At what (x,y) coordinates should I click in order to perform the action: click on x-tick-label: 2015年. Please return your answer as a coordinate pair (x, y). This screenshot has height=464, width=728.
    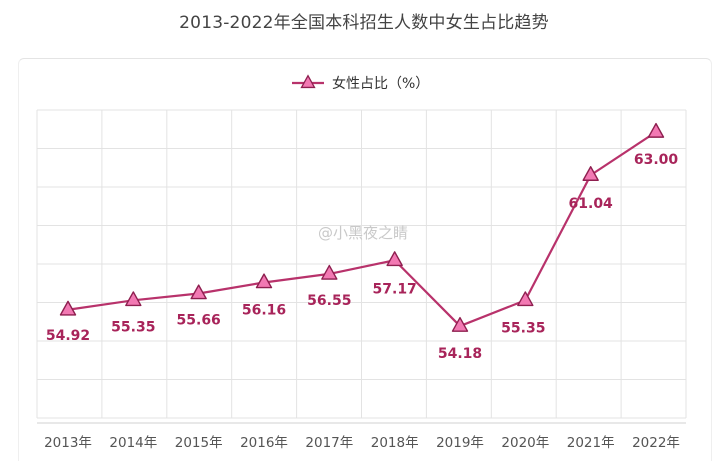
    Looking at the image, I should click on (199, 443).